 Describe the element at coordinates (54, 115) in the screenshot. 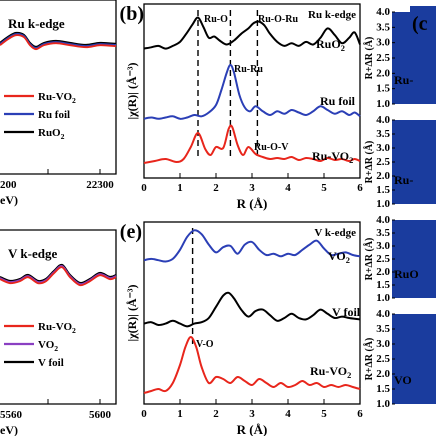

I see `legend-label: Ru foil` at that location.